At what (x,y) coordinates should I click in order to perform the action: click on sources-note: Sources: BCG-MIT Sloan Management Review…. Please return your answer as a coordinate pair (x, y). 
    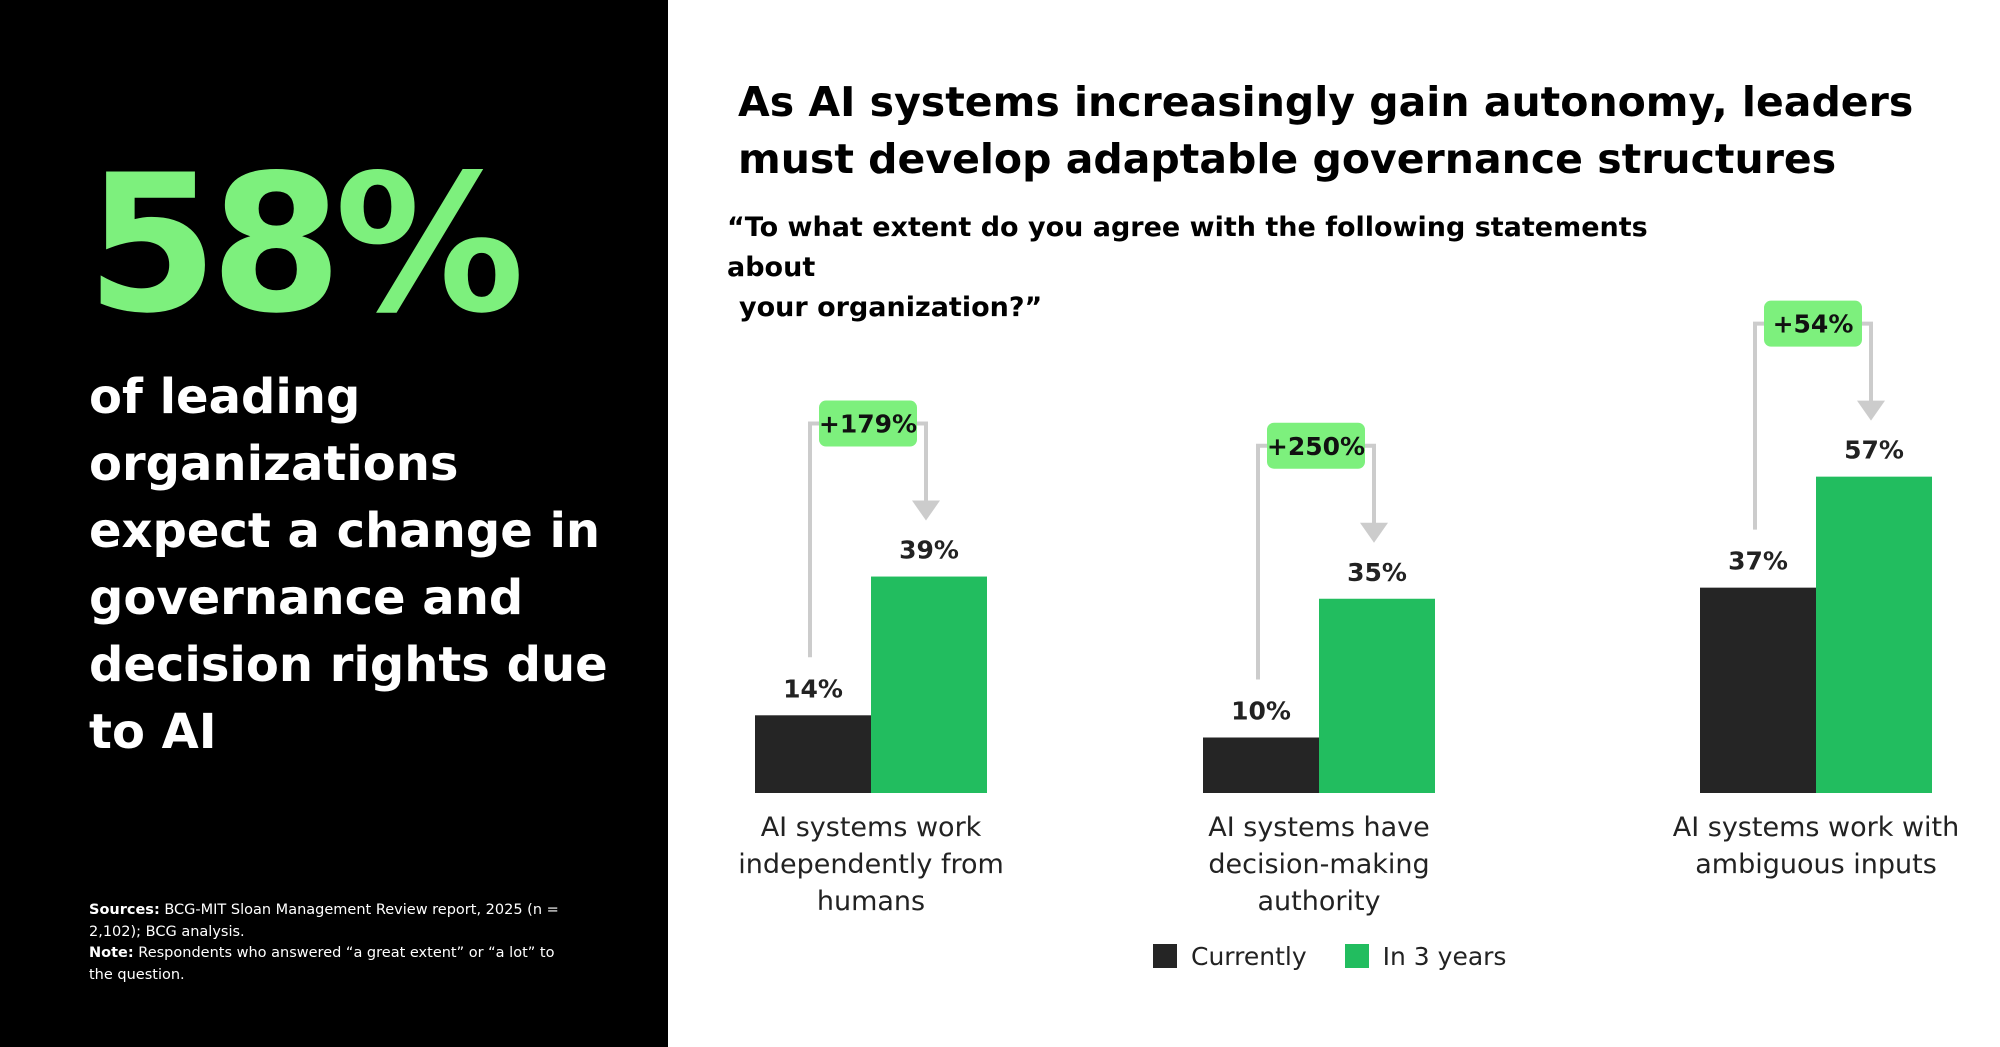
    Looking at the image, I should click on (334, 943).